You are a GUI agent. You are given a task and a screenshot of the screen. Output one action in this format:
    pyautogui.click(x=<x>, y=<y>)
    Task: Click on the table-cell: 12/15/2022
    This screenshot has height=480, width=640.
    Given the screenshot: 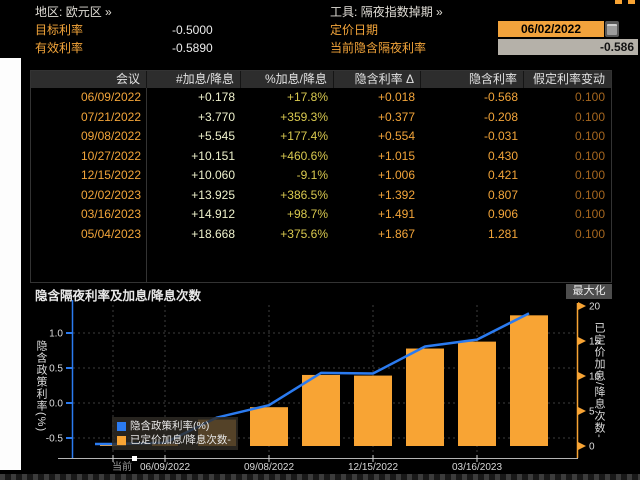 What is the action you would take?
    pyautogui.click(x=110, y=175)
    